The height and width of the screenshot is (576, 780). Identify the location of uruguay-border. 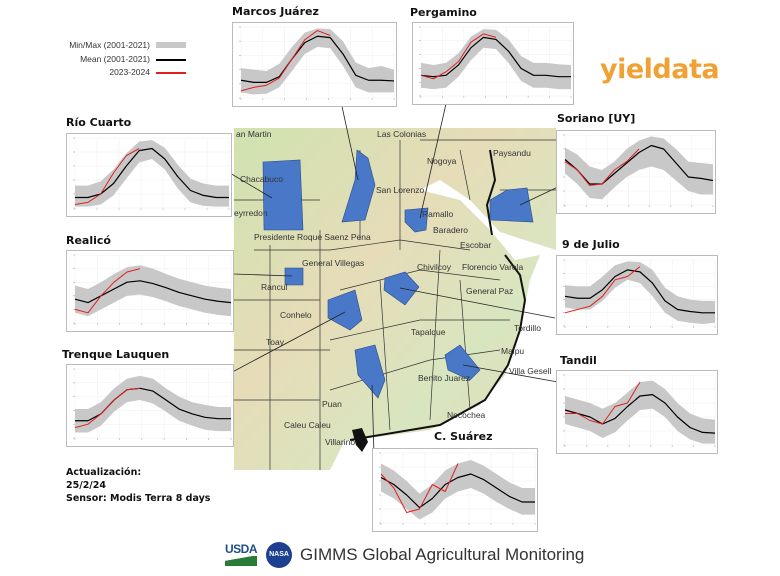
(491, 192).